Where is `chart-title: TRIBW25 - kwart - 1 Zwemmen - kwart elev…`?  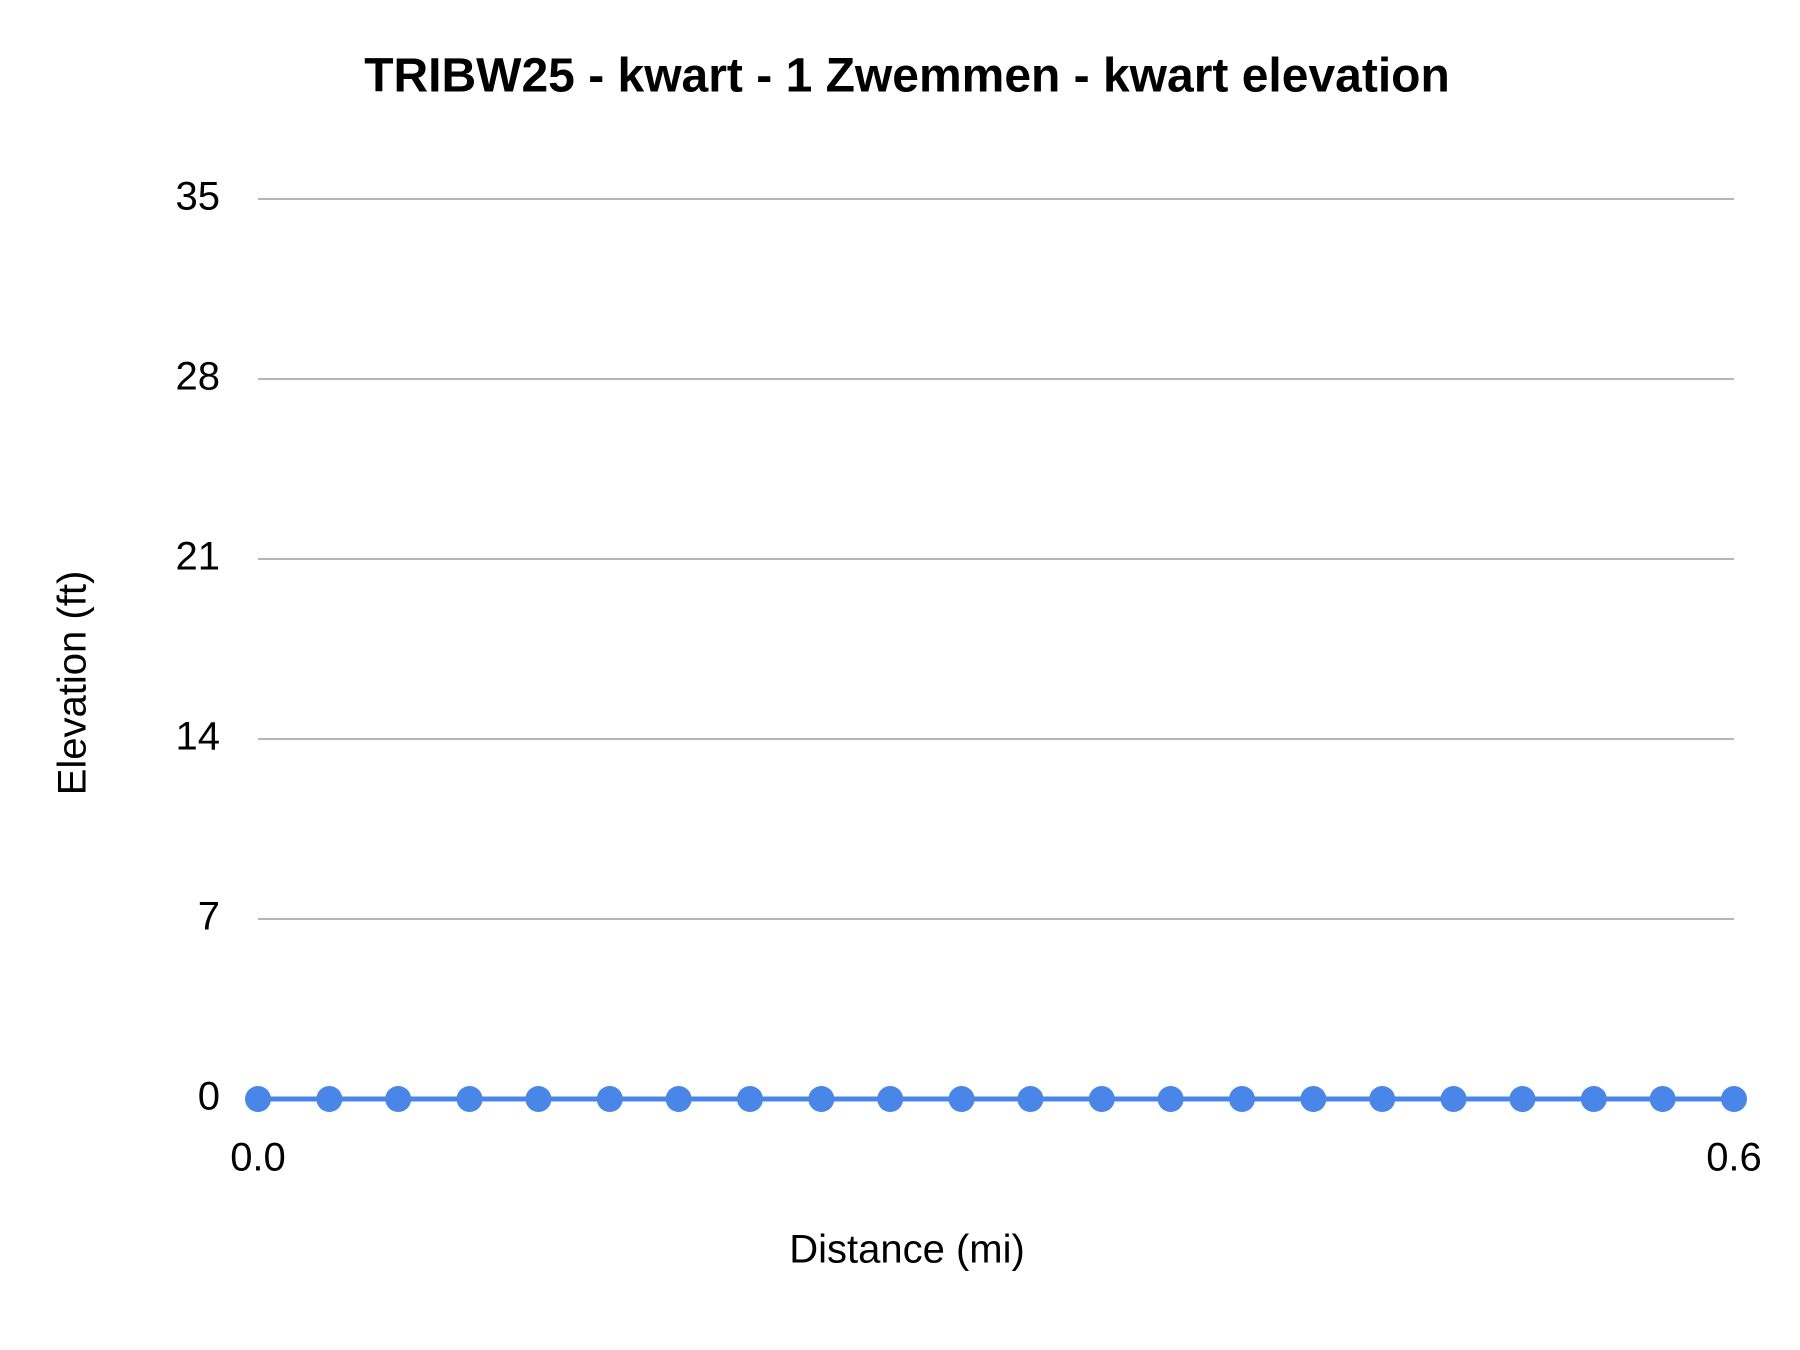 chart-title: TRIBW25 - kwart - 1 Zwemmen - kwart elev… is located at coordinates (907, 76).